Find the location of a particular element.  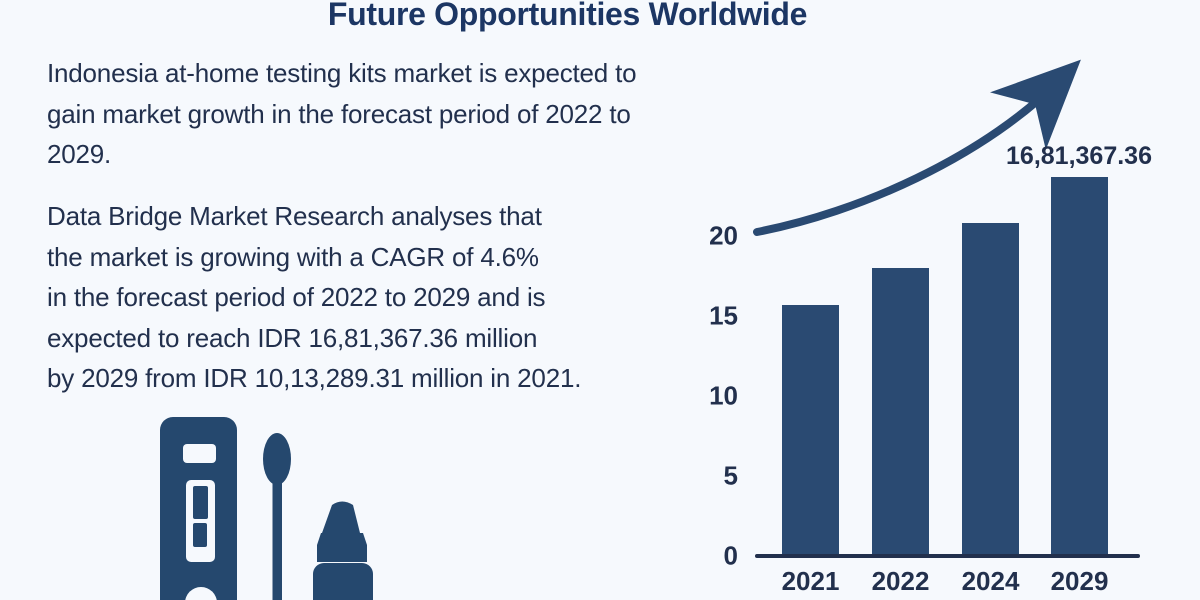

x-tick-label: 2022 is located at coordinates (900, 581).